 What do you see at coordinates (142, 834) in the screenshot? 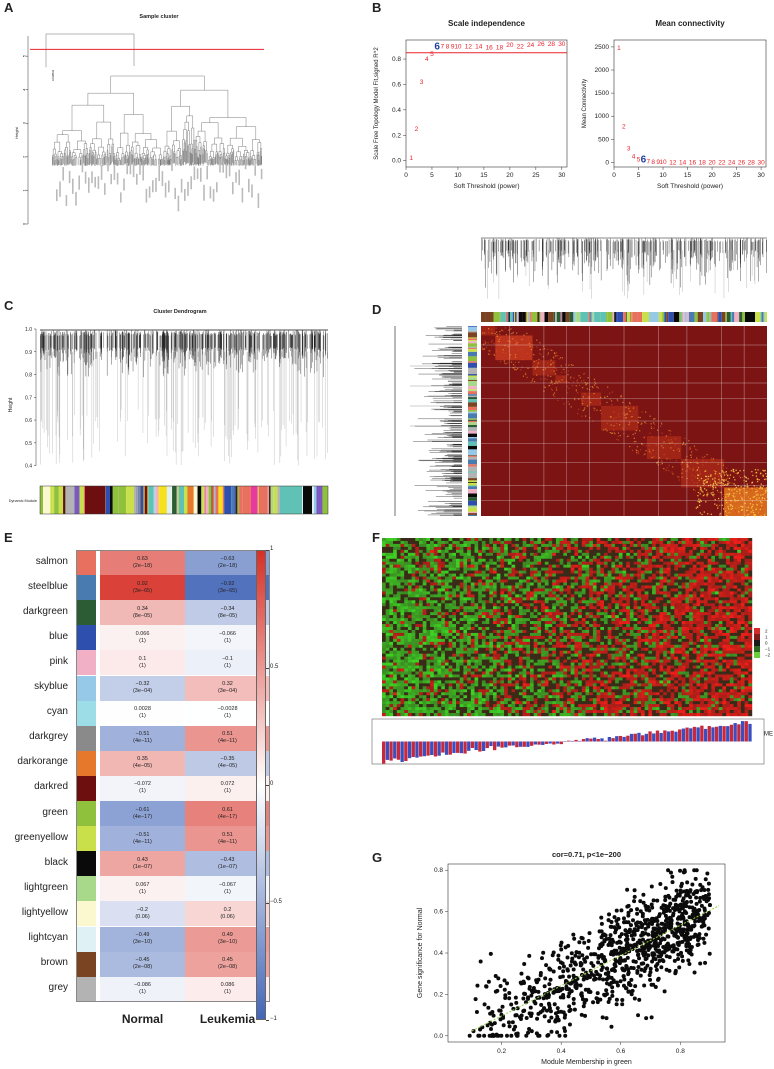
I see `correlation-value: −0.51` at bounding box center [142, 834].